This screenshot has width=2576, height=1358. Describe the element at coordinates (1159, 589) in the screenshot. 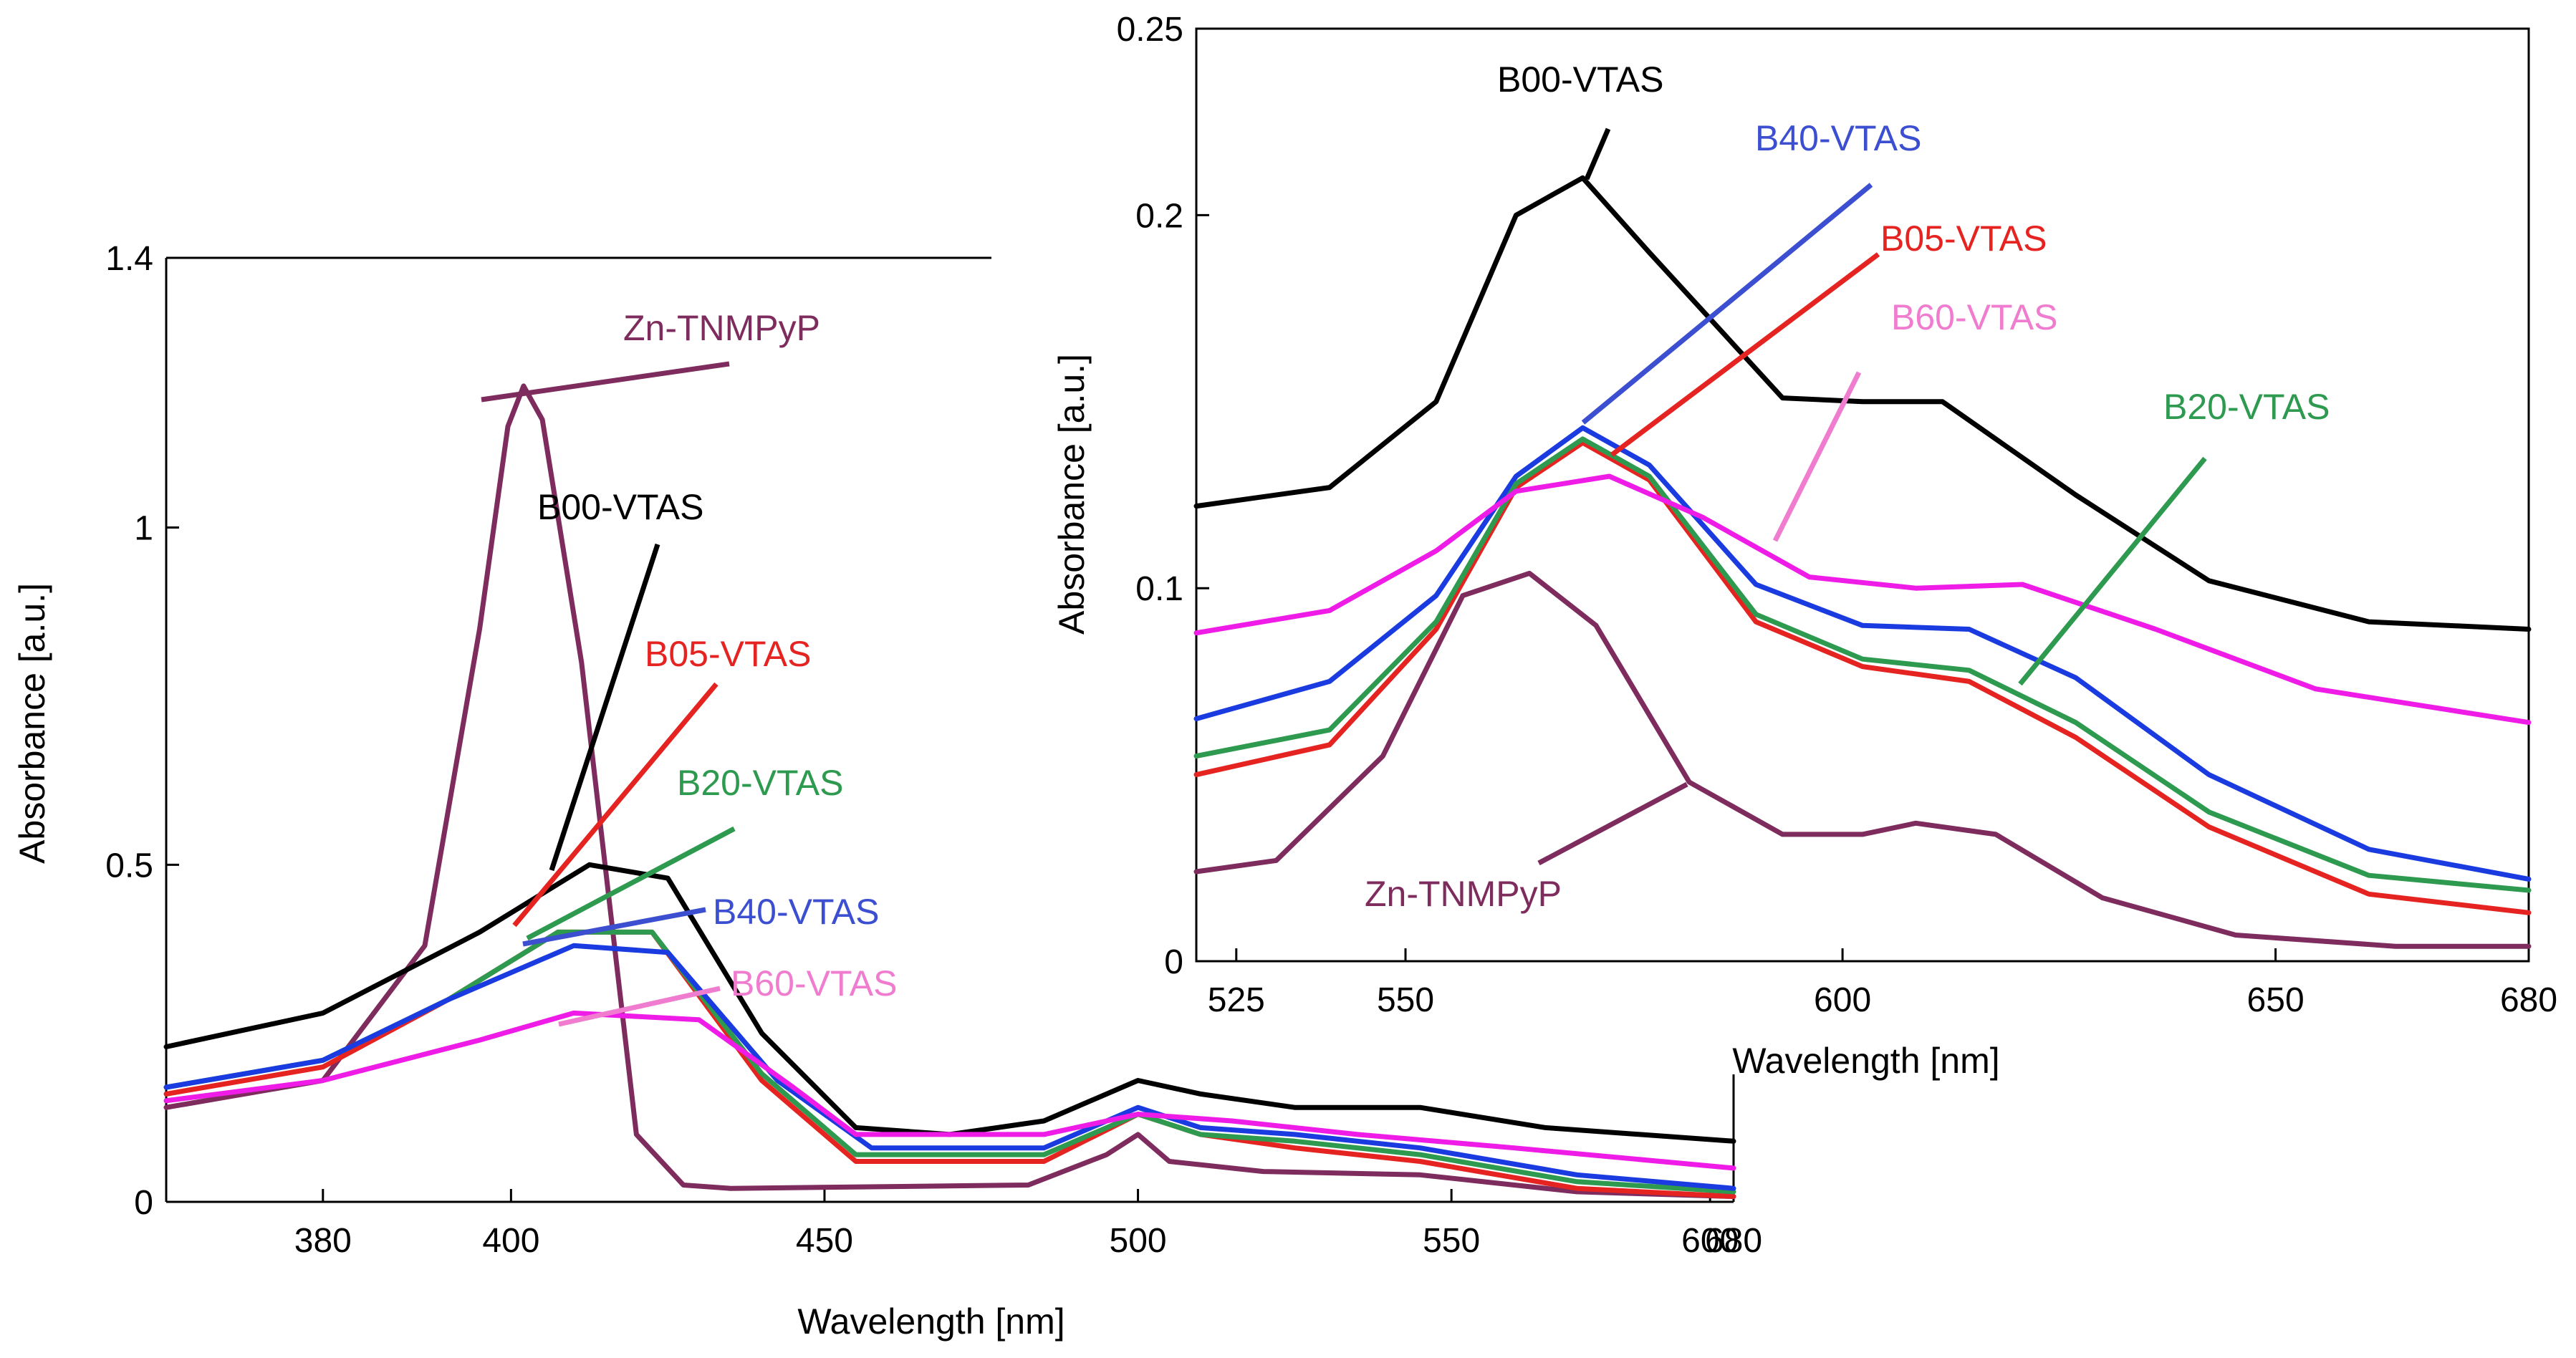

I see `inset-y-tick-label: 0.1` at that location.